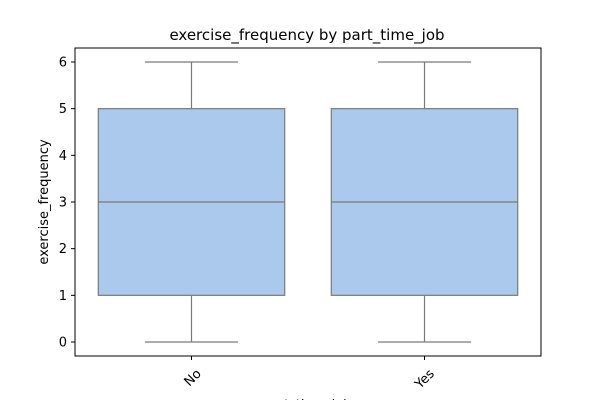  What do you see at coordinates (44, 202) in the screenshot?
I see `y-axis-label: exercise_frequency` at bounding box center [44, 202].